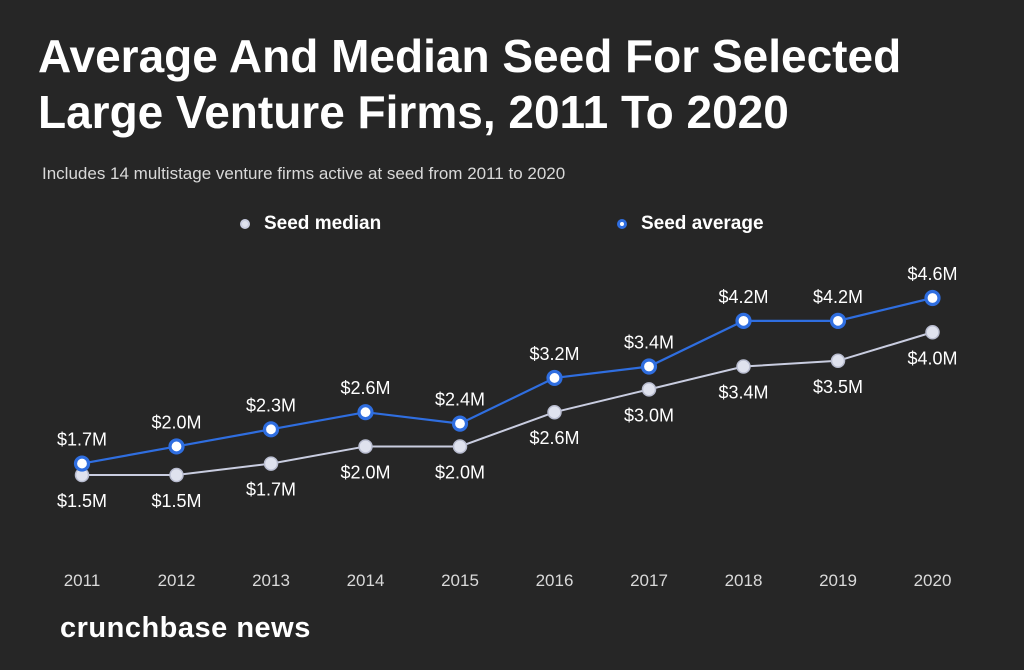 This screenshot has height=670, width=1024. Describe the element at coordinates (932, 274) in the screenshot. I see `data-label-seed-average-2020: $4.6M` at that location.